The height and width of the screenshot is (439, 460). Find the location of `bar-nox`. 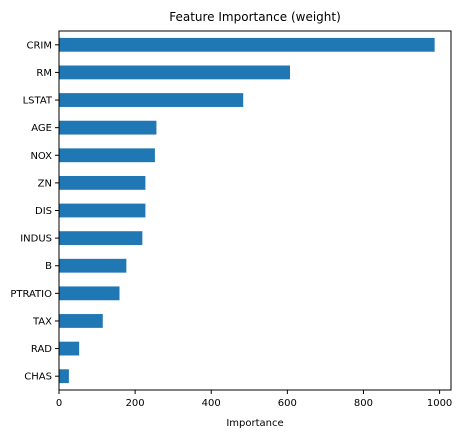

bar-nox is located at coordinates (107, 155).